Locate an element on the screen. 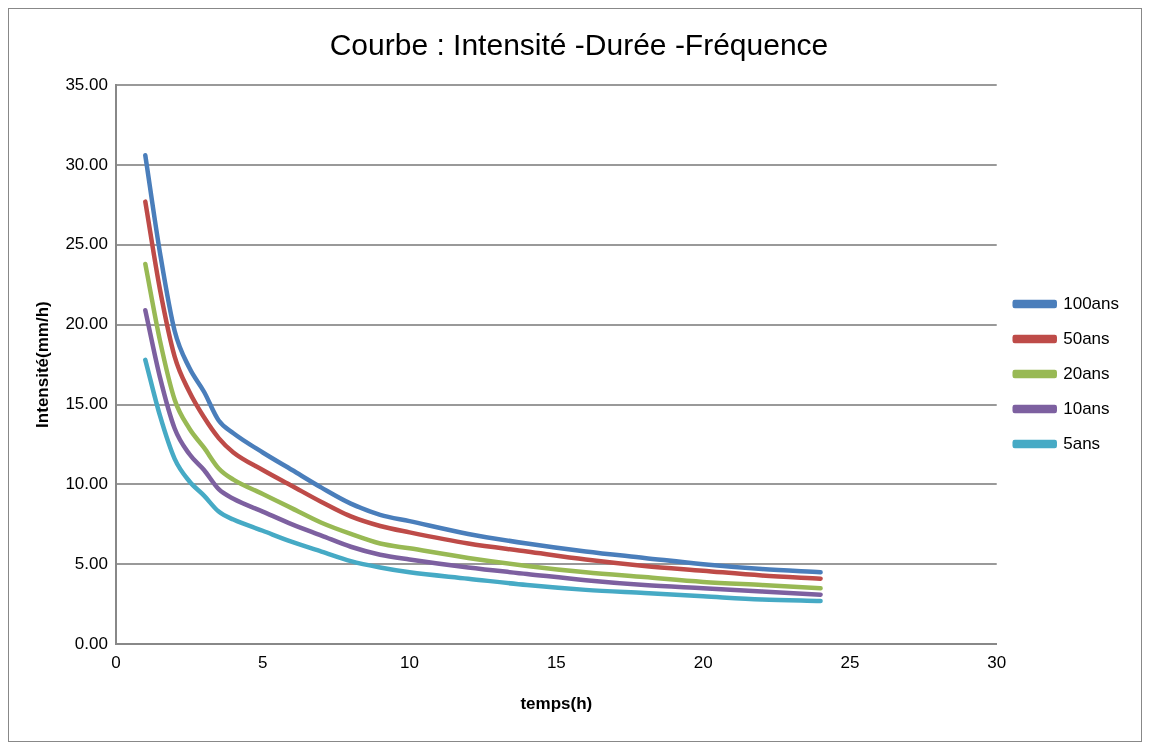 The image size is (1152, 752). x-tick-label: 25 is located at coordinates (850, 663).